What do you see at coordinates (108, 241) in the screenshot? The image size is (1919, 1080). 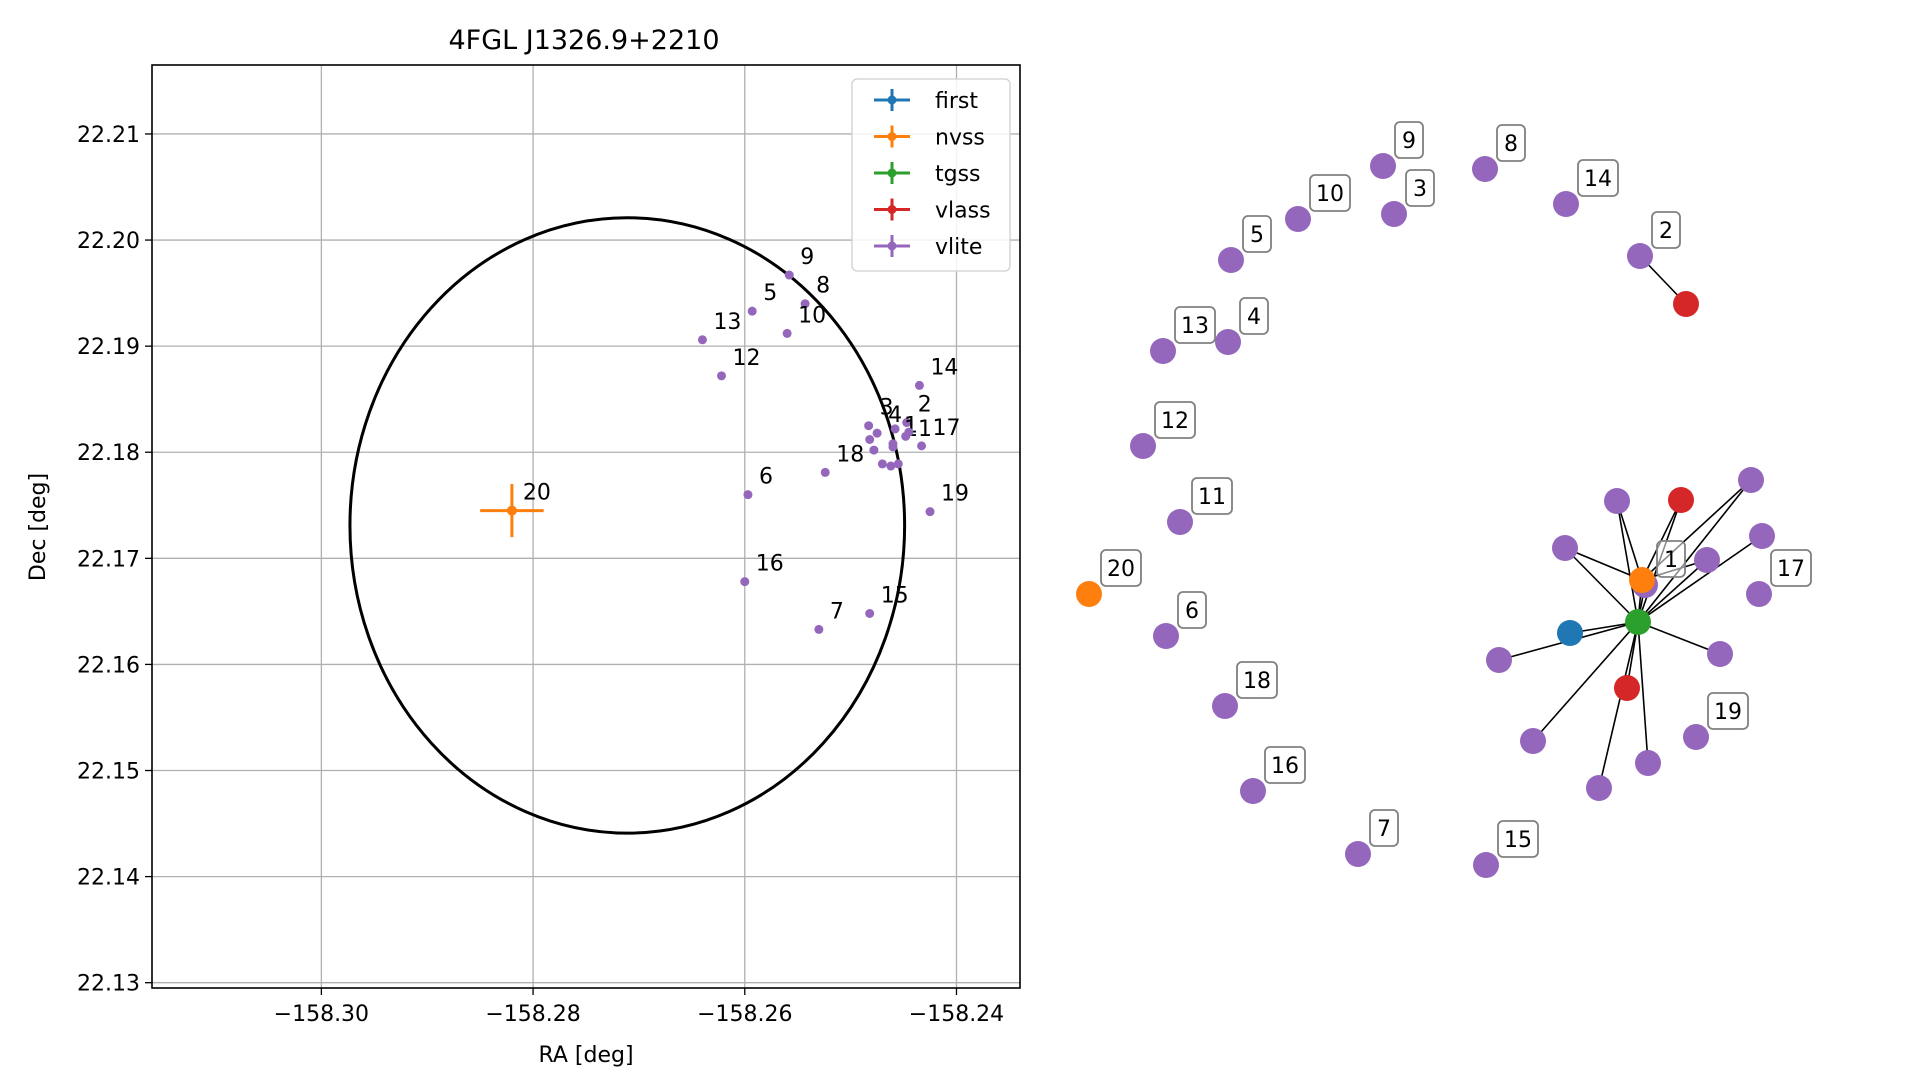 I see `y-tick-label: 22.20` at bounding box center [108, 241].